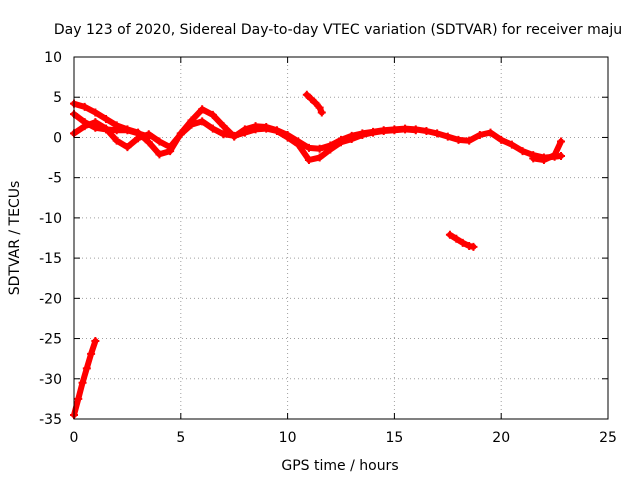 Image resolution: width=640 pixels, height=480 pixels. Describe the element at coordinates (50, 259) in the screenshot. I see `y-tick-label: -15` at that location.